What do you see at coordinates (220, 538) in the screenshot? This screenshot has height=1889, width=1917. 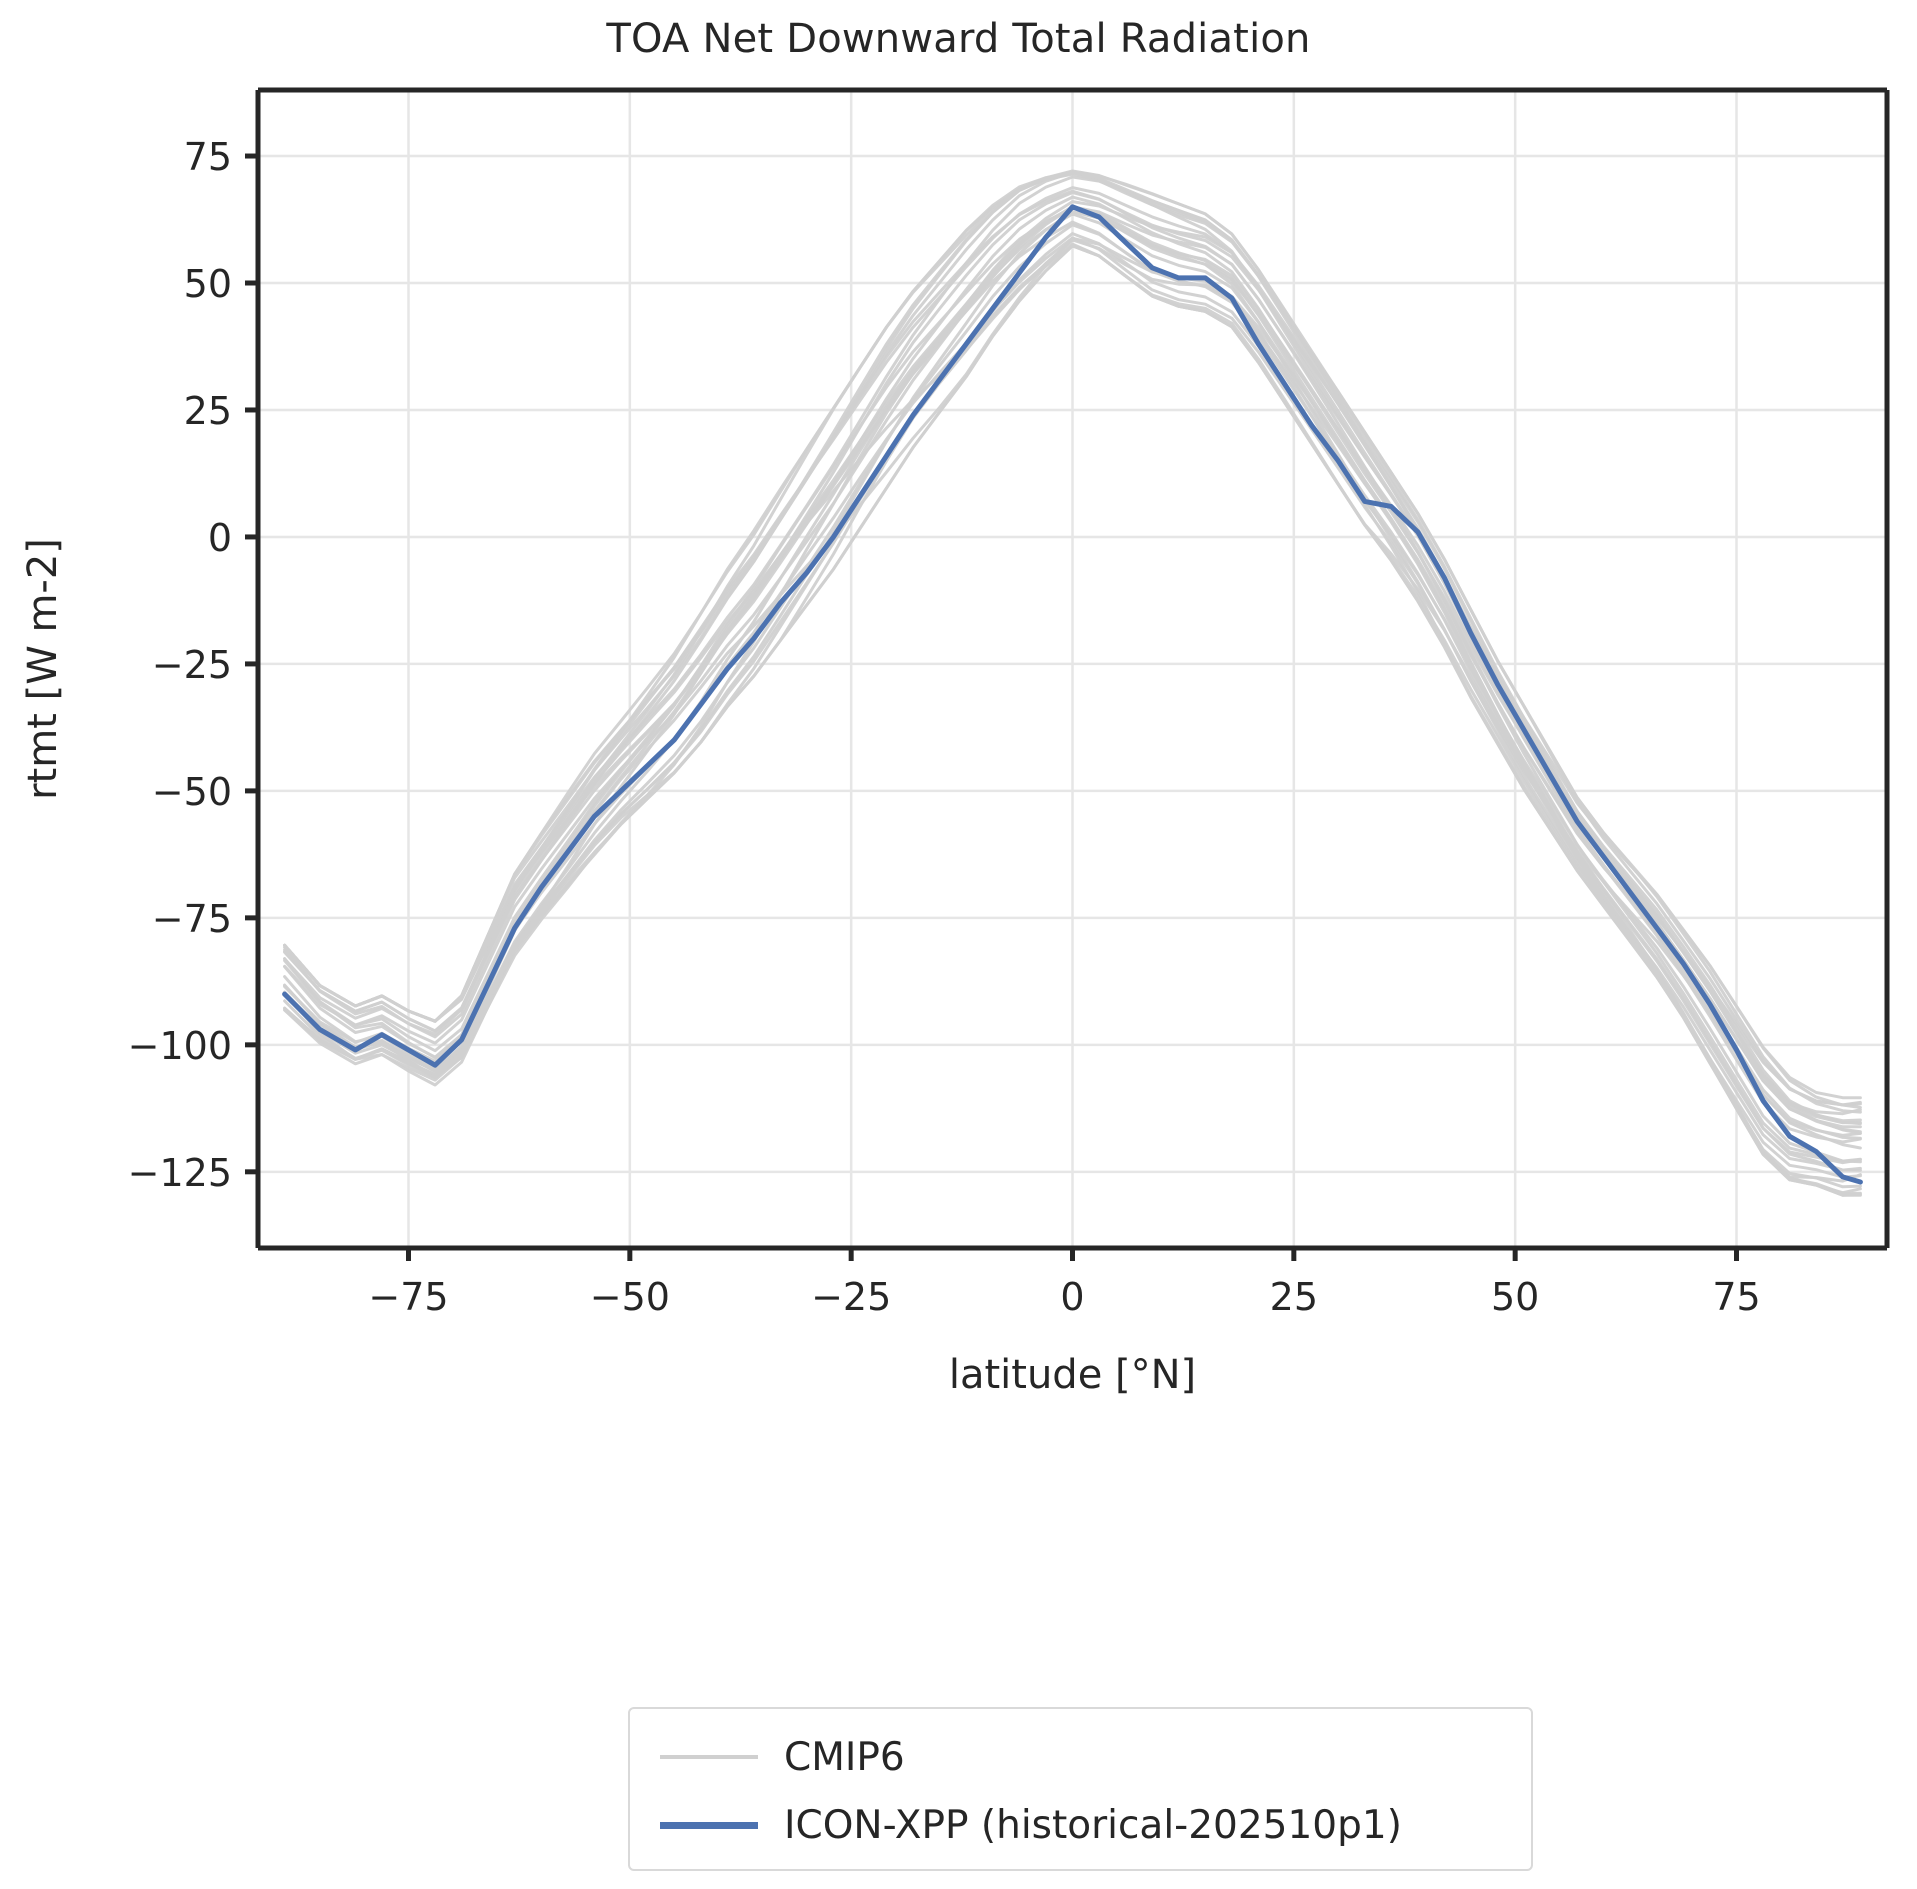 I see `y-tick-label: 0` at bounding box center [220, 538].